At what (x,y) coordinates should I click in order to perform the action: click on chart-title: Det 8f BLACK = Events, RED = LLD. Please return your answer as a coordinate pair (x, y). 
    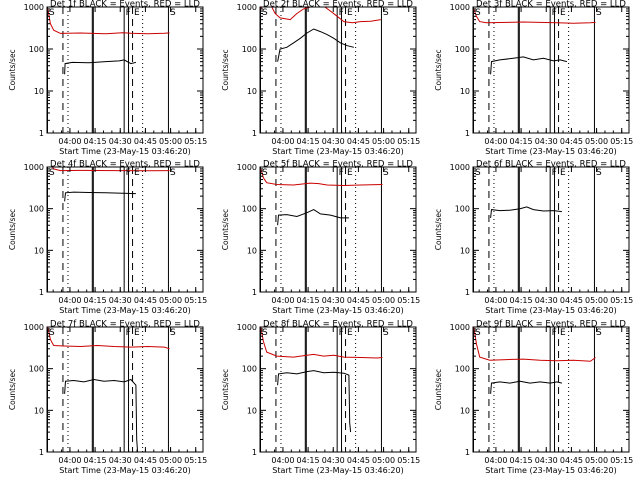
    Looking at the image, I should click on (338, 325).